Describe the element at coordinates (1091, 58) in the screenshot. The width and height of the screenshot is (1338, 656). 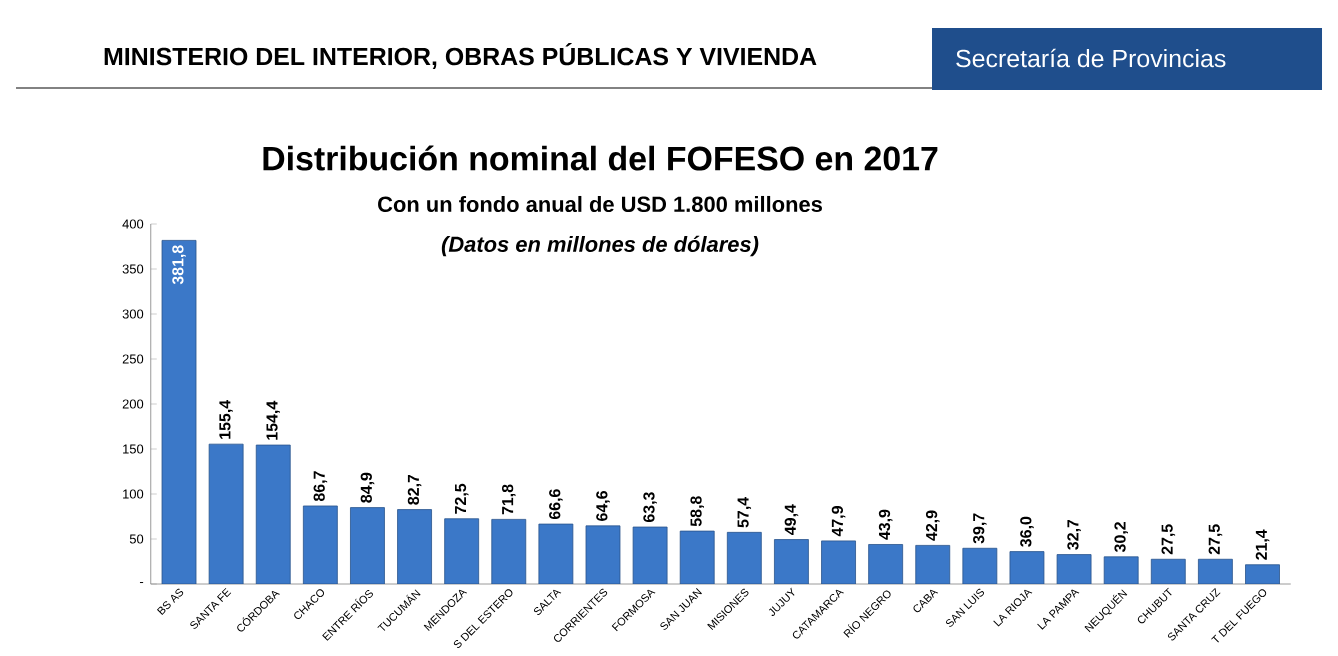
I see `text: Secretaría de Provincias` at that location.